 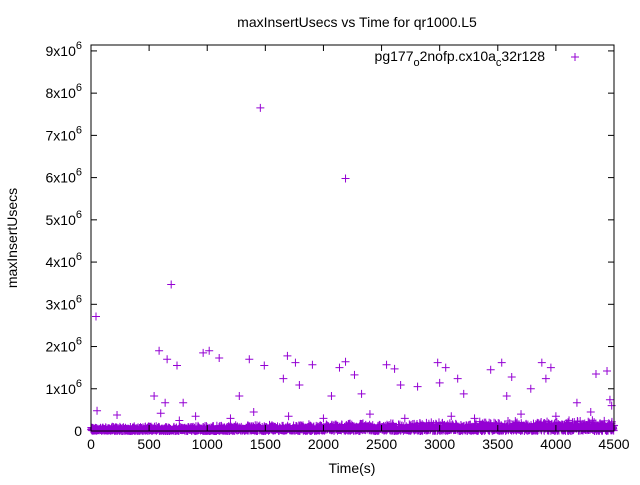 I want to click on legend-text-part: 2nofp.cx10a, so click(x=458, y=56).